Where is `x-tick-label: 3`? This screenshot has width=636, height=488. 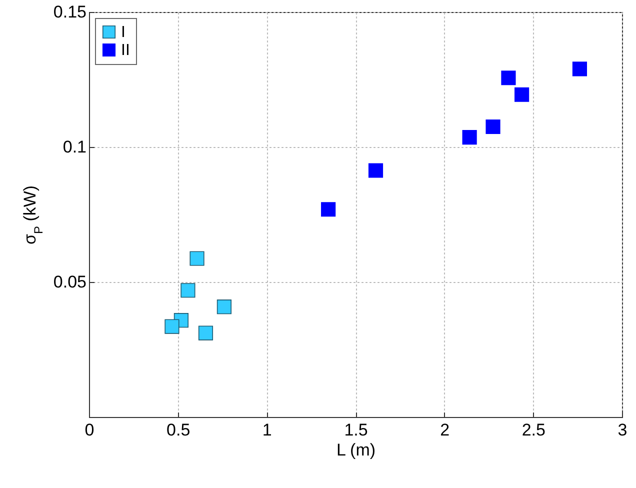
x-tick-label: 3 is located at coordinates (623, 430).